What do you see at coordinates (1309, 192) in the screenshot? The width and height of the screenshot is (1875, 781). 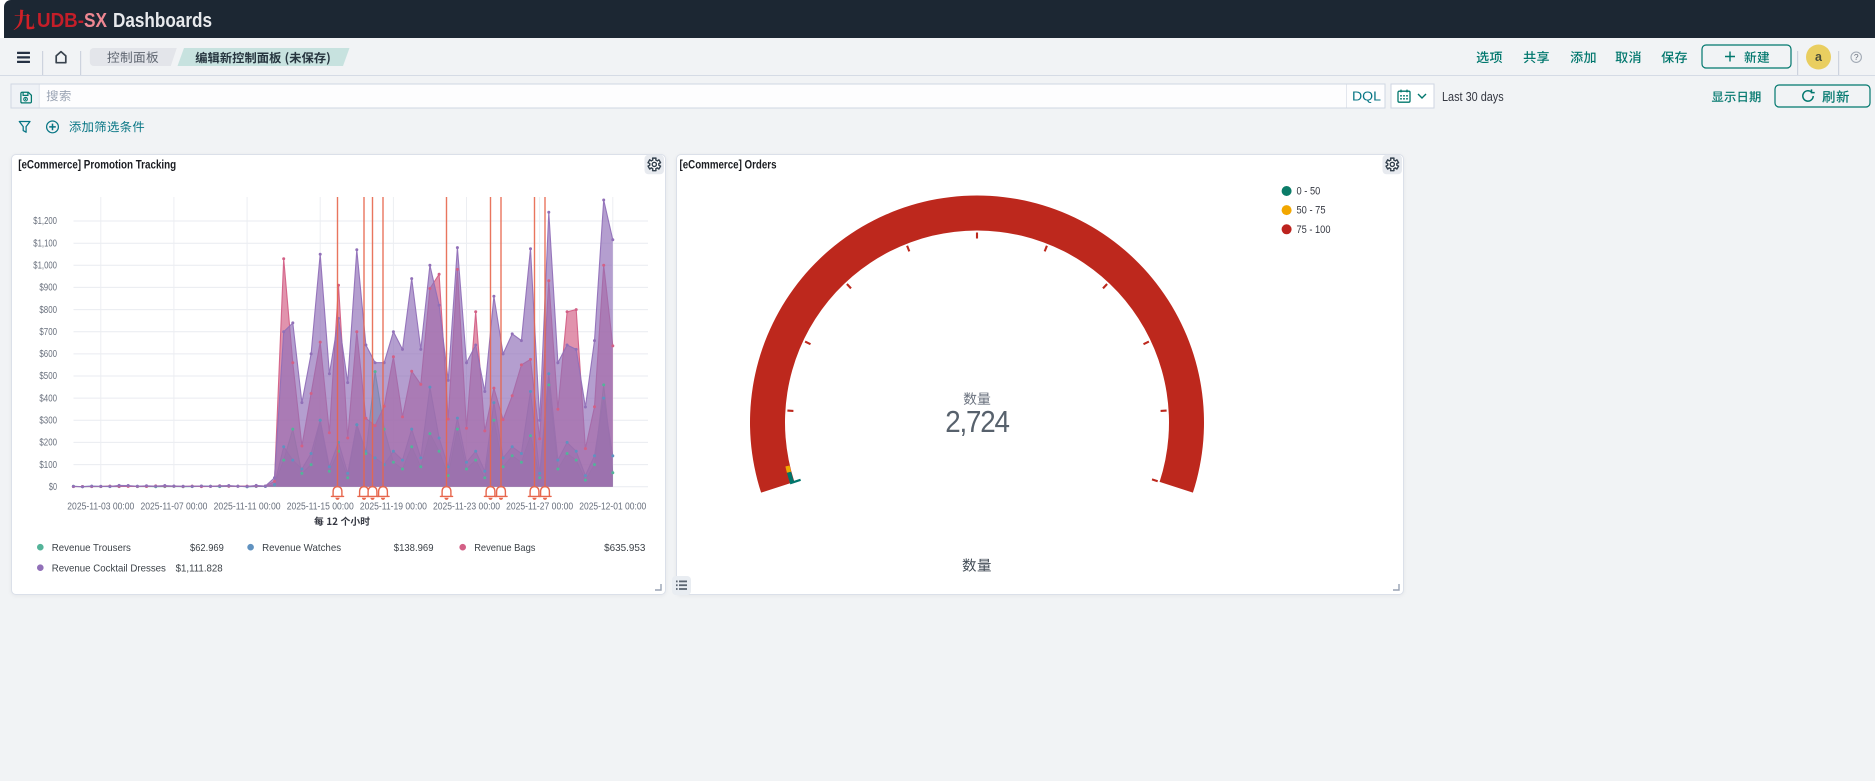 I see `svg-text: 0 - 50` at bounding box center [1309, 192].